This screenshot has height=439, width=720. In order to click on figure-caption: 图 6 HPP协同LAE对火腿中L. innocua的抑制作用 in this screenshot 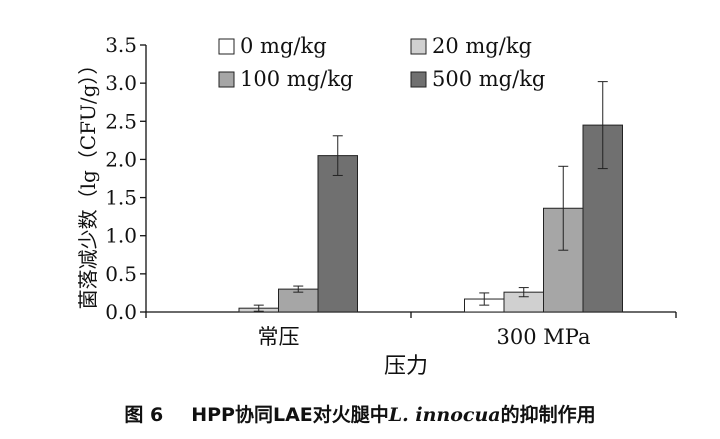, I will do `click(360, 413)`.